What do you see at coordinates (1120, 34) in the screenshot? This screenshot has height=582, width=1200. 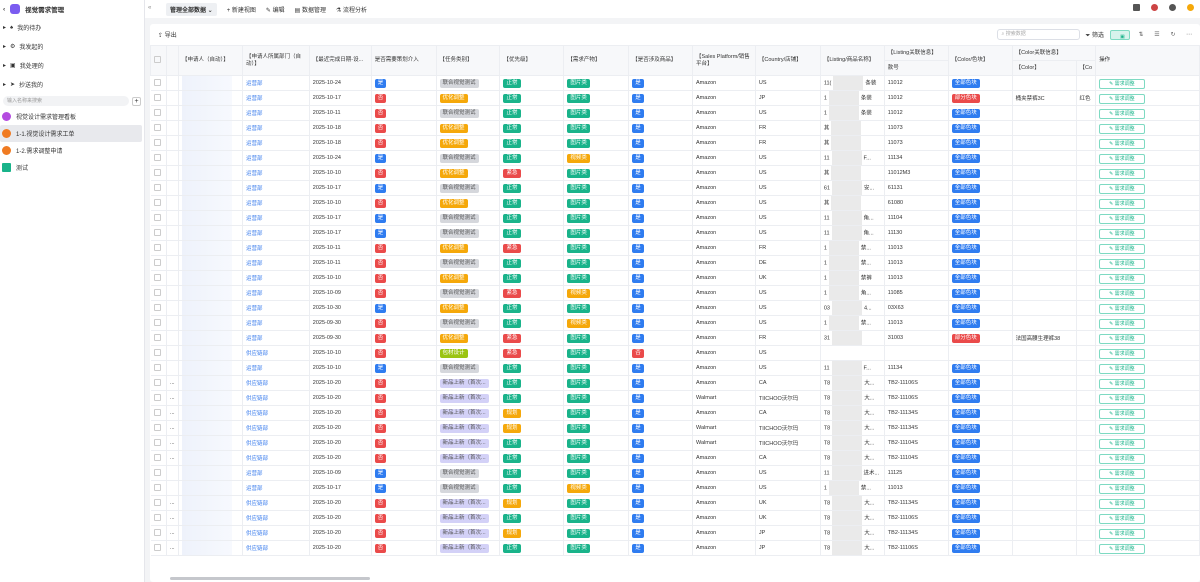 I see `row-height-icon: ▣` at bounding box center [1120, 34].